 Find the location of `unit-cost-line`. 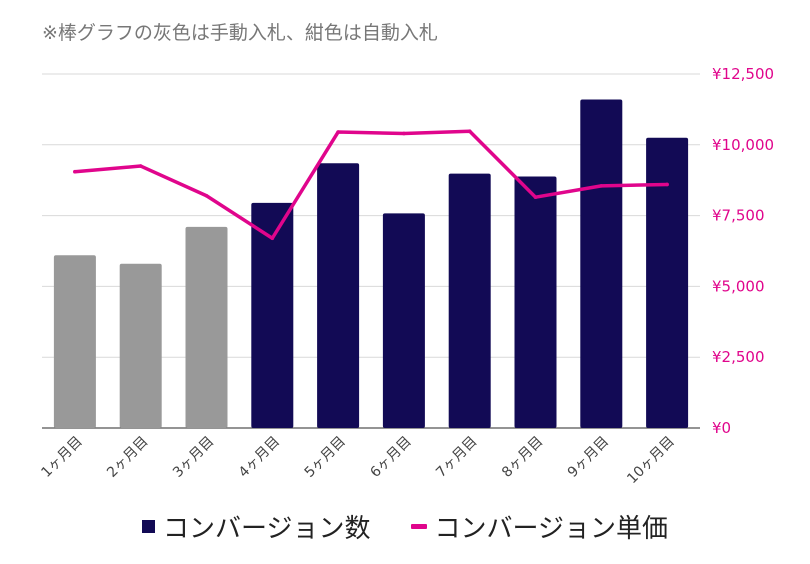

unit-cost-line is located at coordinates (371, 185).